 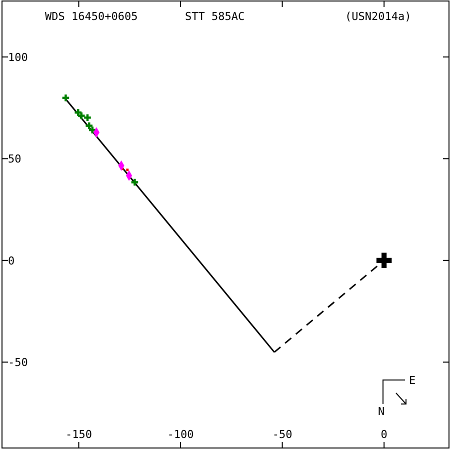 What do you see at coordinates (15, 159) in the screenshot?
I see `y-tick-label: 50` at bounding box center [15, 159].